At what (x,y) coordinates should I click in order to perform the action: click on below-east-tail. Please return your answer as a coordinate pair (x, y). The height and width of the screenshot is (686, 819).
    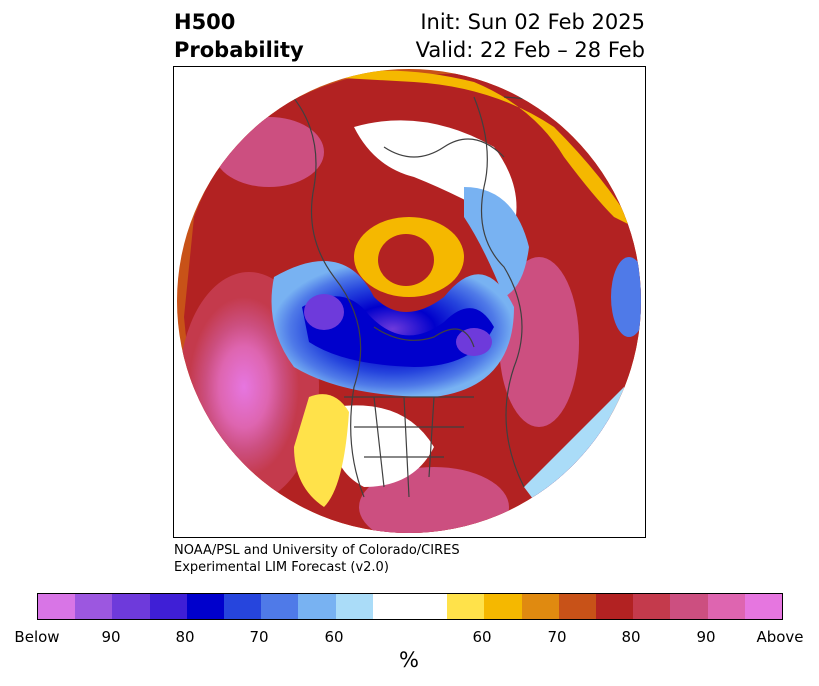
    Looking at the image, I should click on (496, 242).